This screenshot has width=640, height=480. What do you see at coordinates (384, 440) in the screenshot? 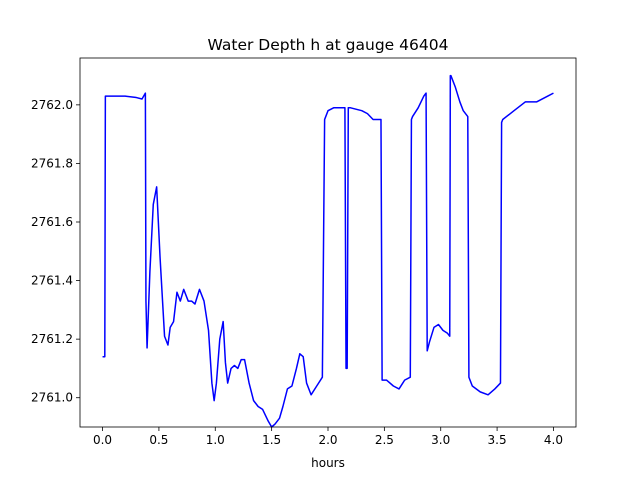
I see `x-tick-label: 2.5` at bounding box center [384, 440].